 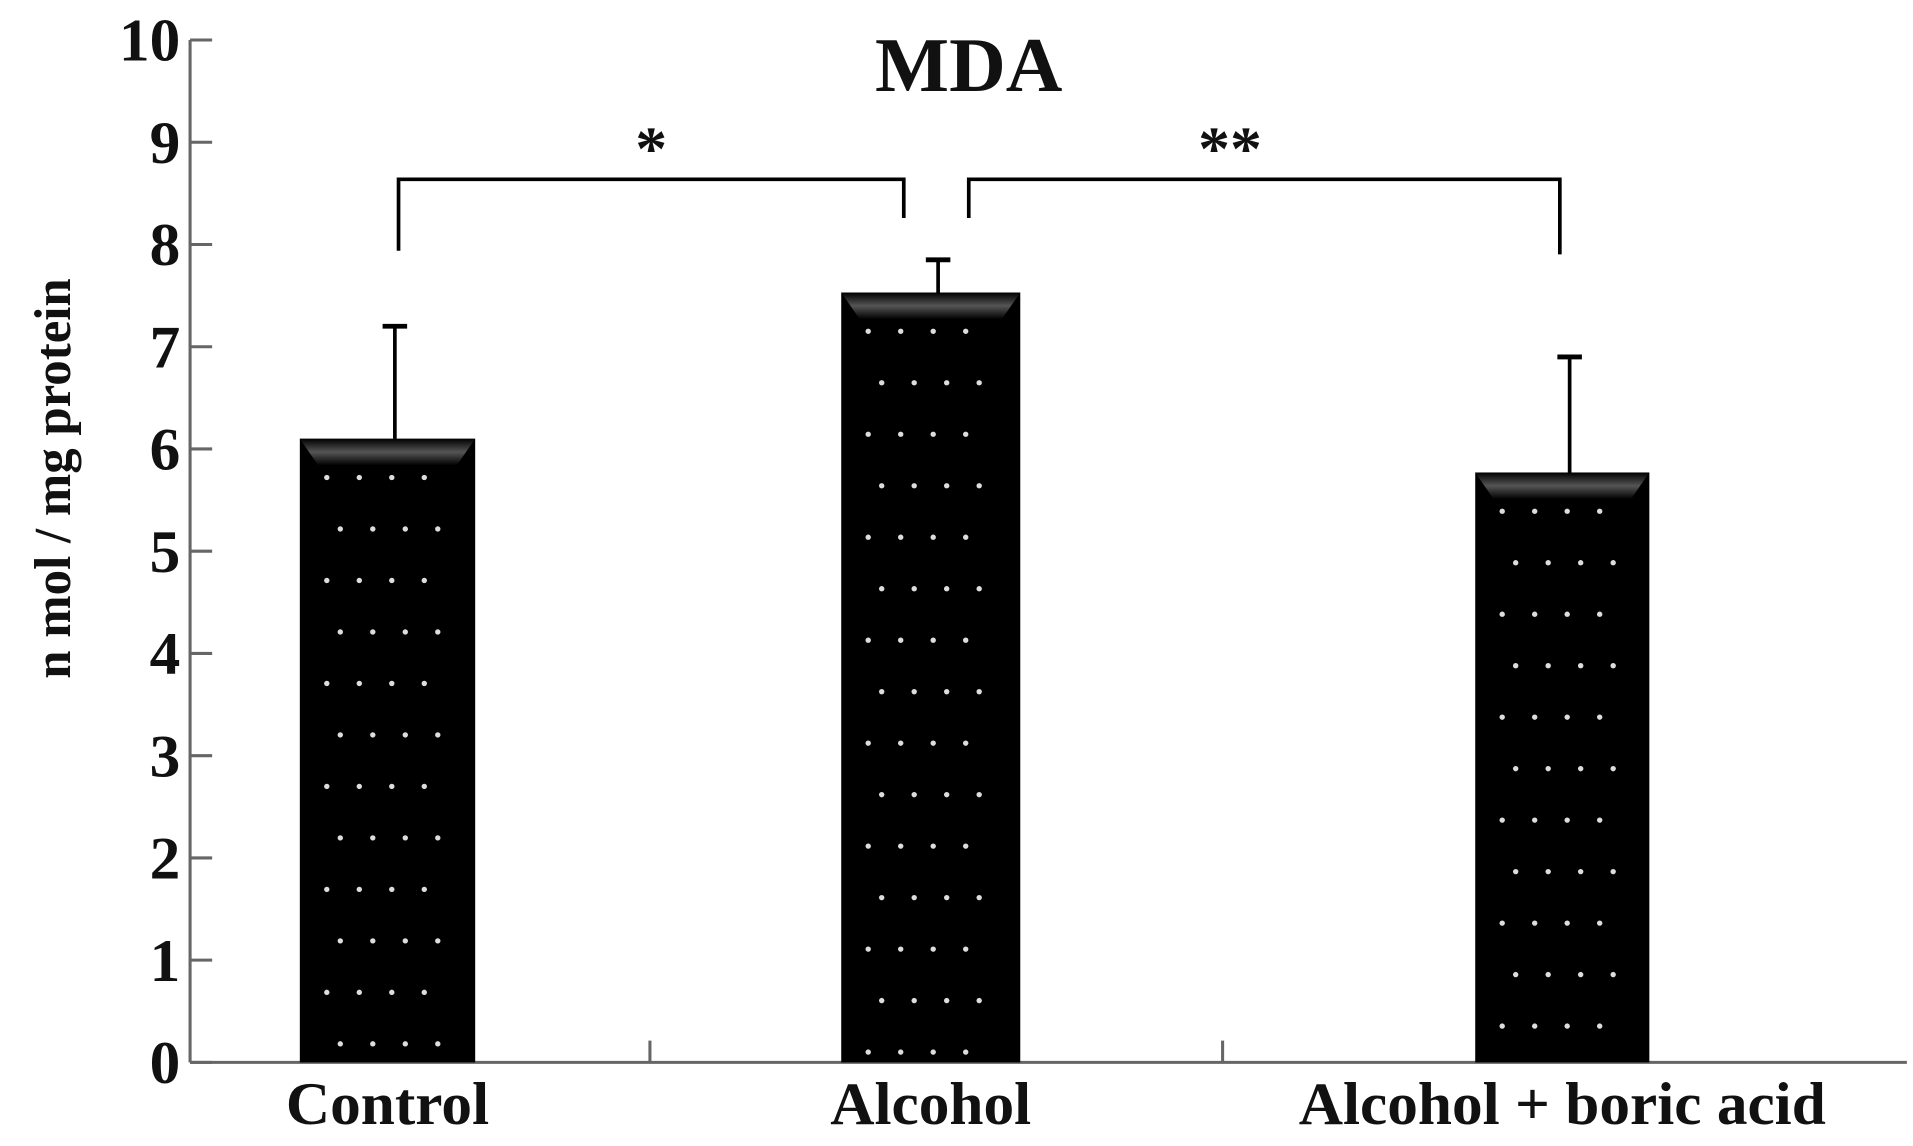 What do you see at coordinates (165, 450) in the screenshot?
I see `y-tick-label: 6` at bounding box center [165, 450].